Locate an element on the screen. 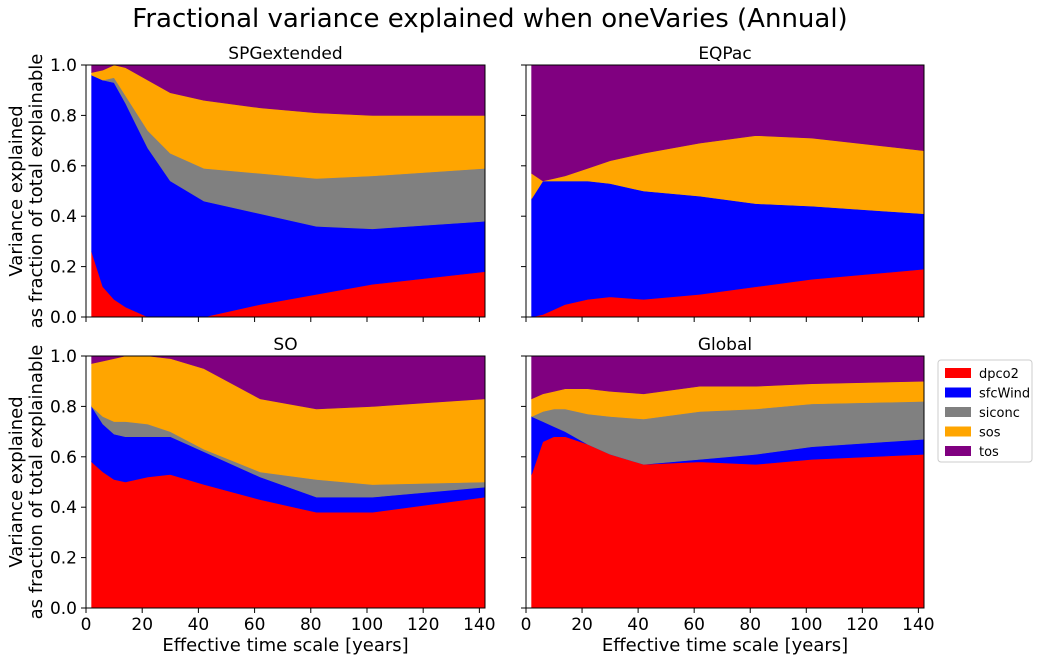  panel-title: SO is located at coordinates (285, 345).